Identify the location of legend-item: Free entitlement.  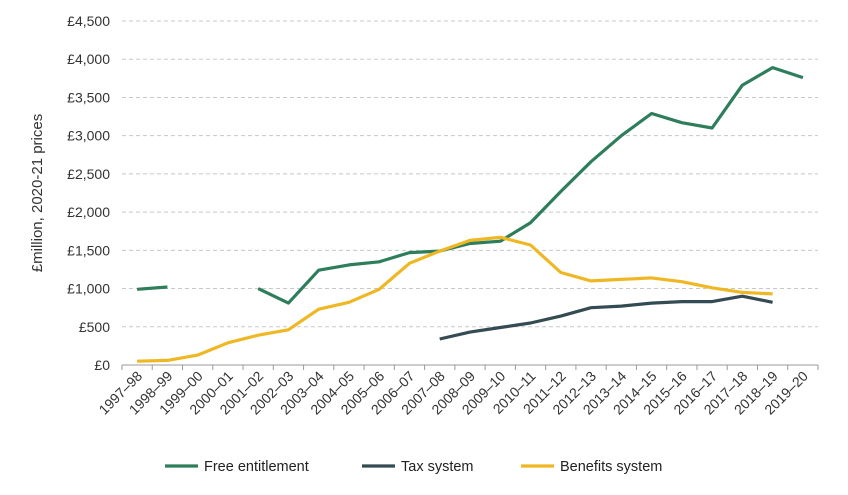
(237, 467).